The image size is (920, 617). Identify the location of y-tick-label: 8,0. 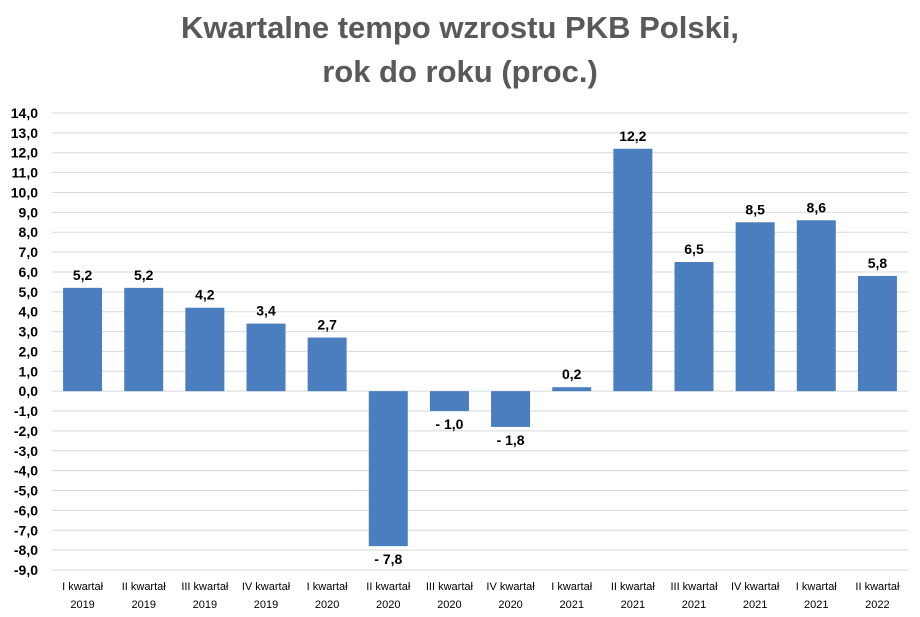
(29, 232).